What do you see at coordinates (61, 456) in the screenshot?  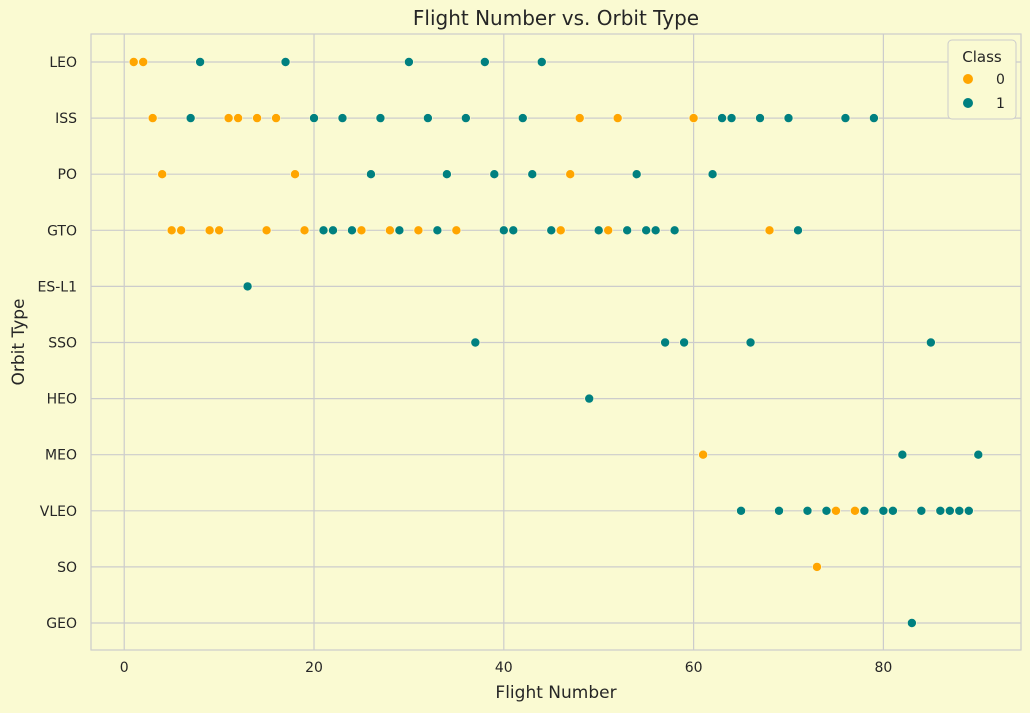 I see `y-tick-label: MEO` at bounding box center [61, 456].